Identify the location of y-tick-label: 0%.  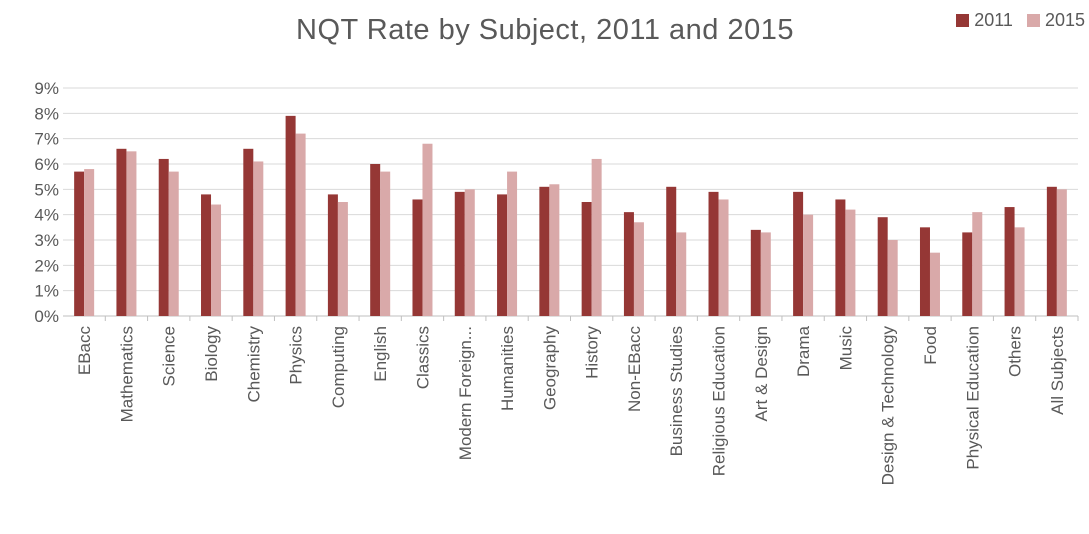
(46, 316).